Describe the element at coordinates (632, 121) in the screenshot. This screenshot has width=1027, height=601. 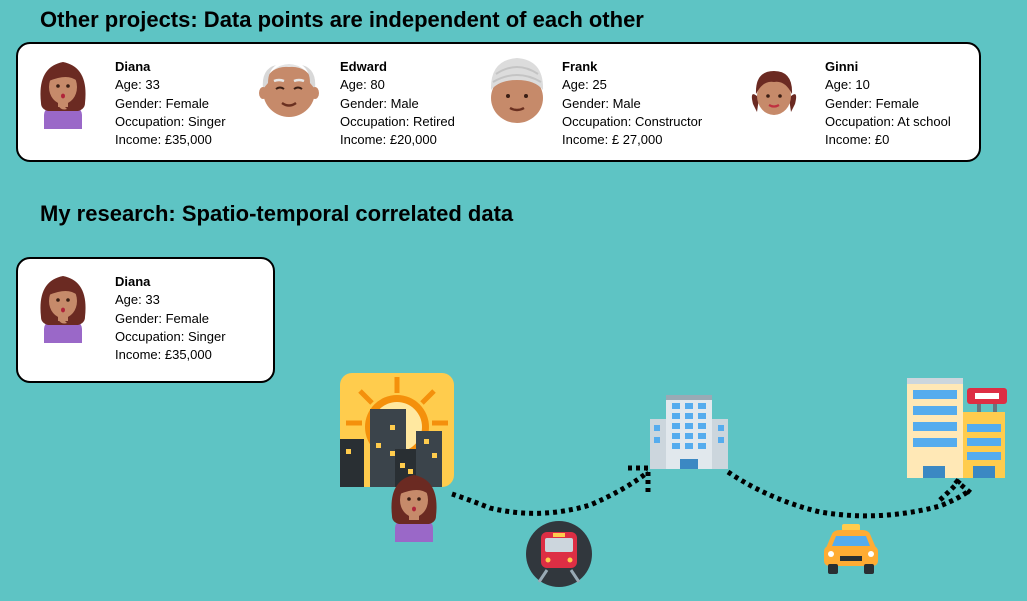
I see `person-occupation: Occupation: Constructor` at that location.